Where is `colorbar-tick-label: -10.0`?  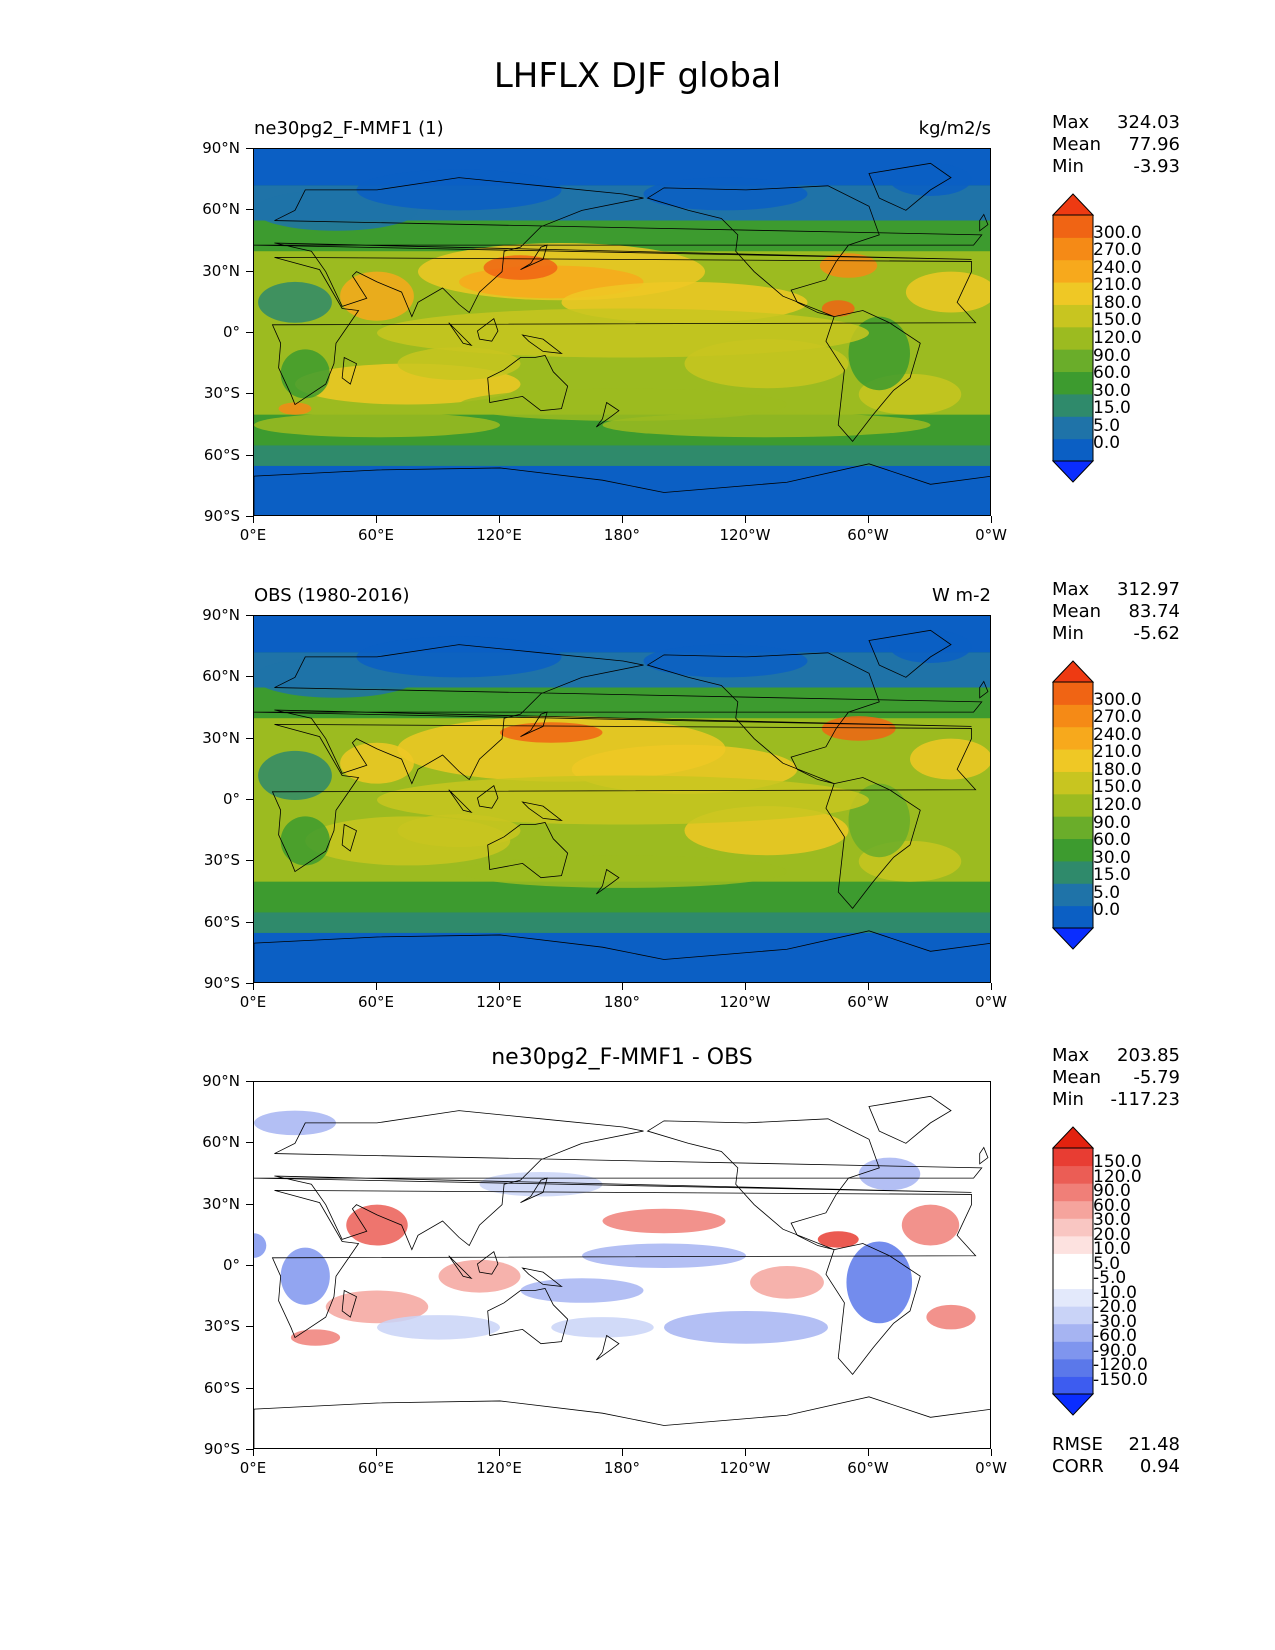
colorbar-tick-label: -10.0 is located at coordinates (1115, 1292).